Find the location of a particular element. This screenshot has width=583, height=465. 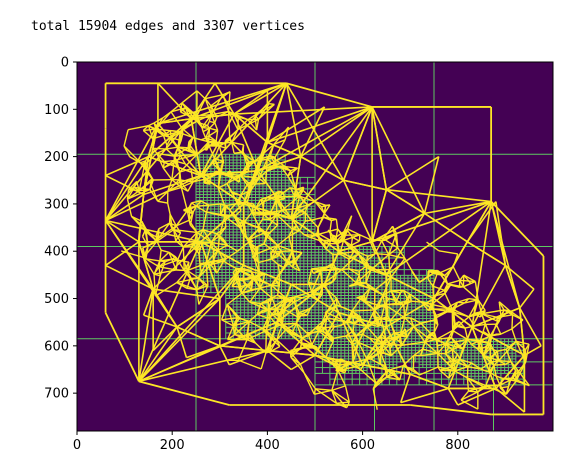

y-axis-ticks: 0 100 200 300 400 500 600 700 is located at coordinates (60, 229).